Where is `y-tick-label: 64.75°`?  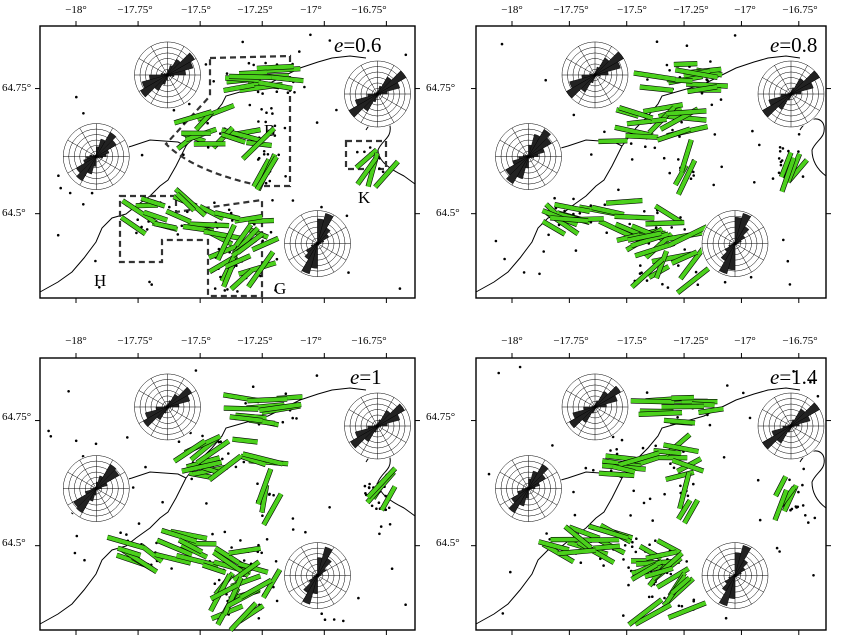 y-tick-label: 64.75° is located at coordinates (440, 88).